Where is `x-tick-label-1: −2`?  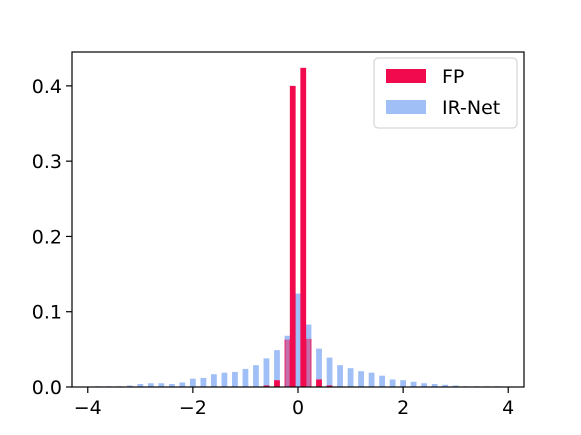 x-tick-label-1: −2 is located at coordinates (193, 408).